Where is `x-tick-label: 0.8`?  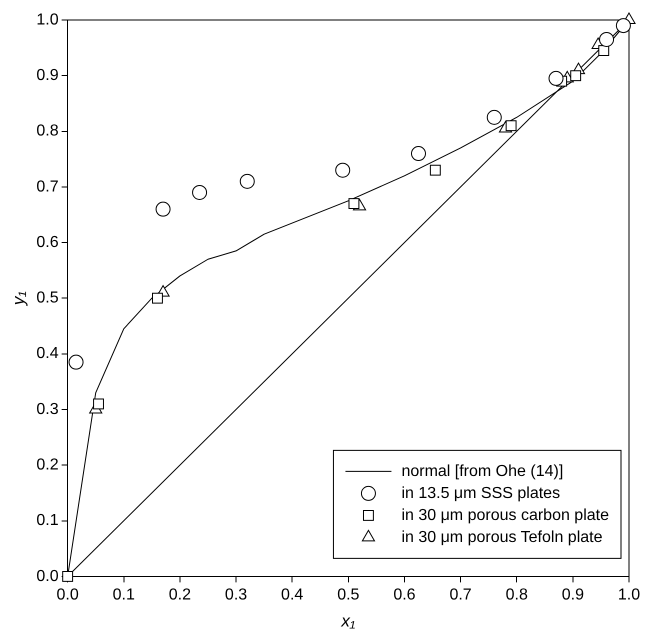
x-tick-label: 0.8 is located at coordinates (517, 595).